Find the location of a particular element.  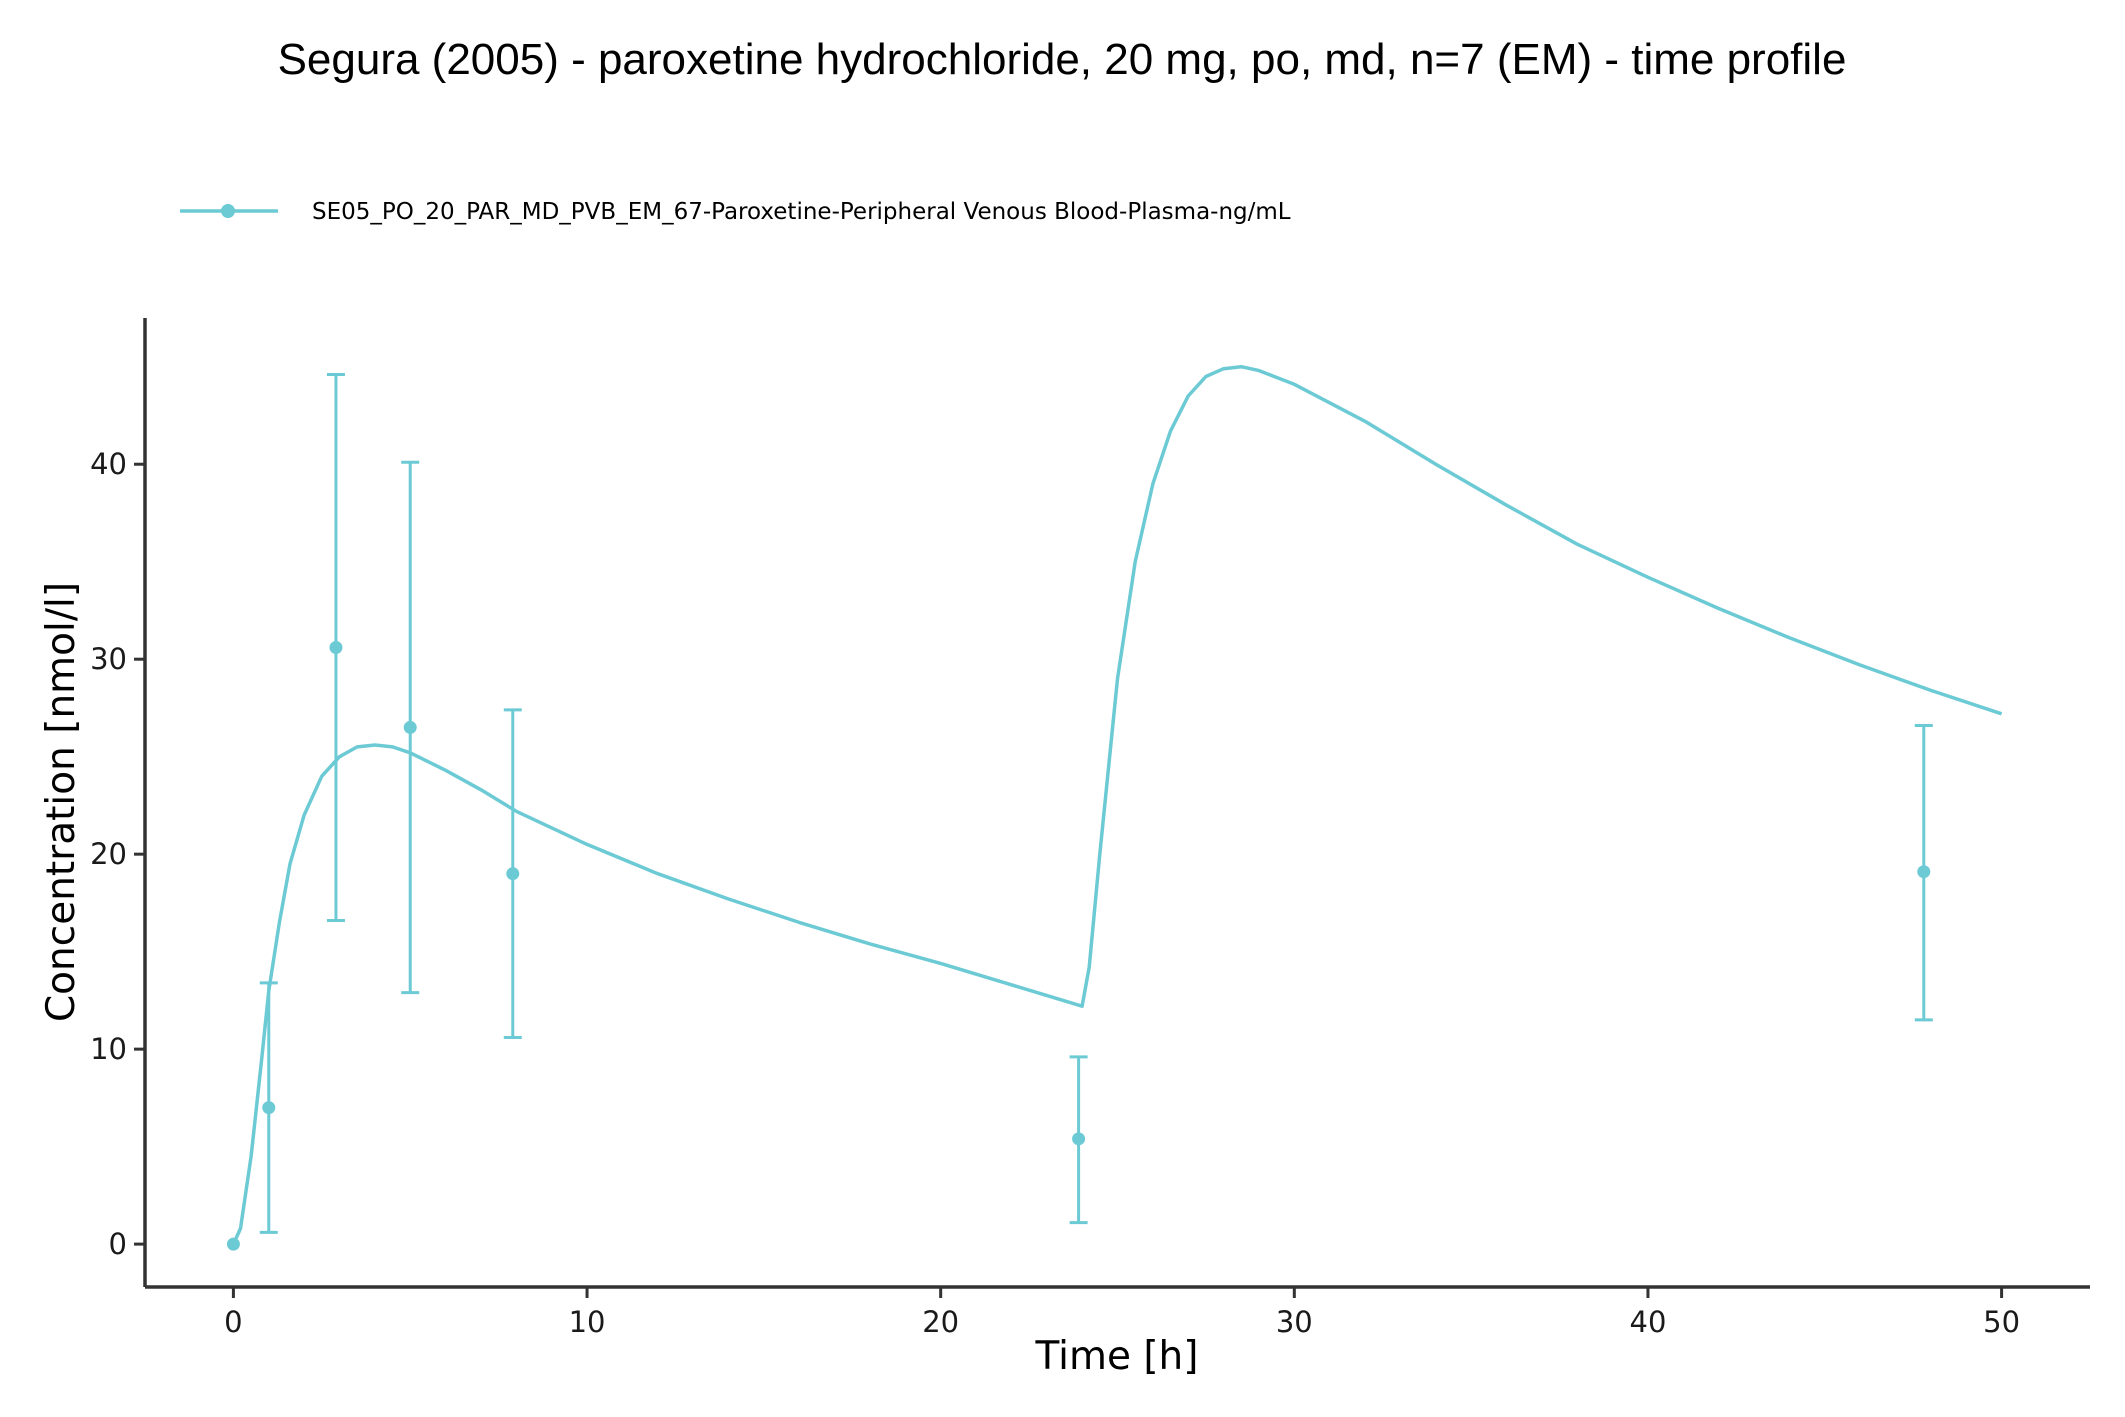

y-tick-label: 10 is located at coordinates (108, 1049).